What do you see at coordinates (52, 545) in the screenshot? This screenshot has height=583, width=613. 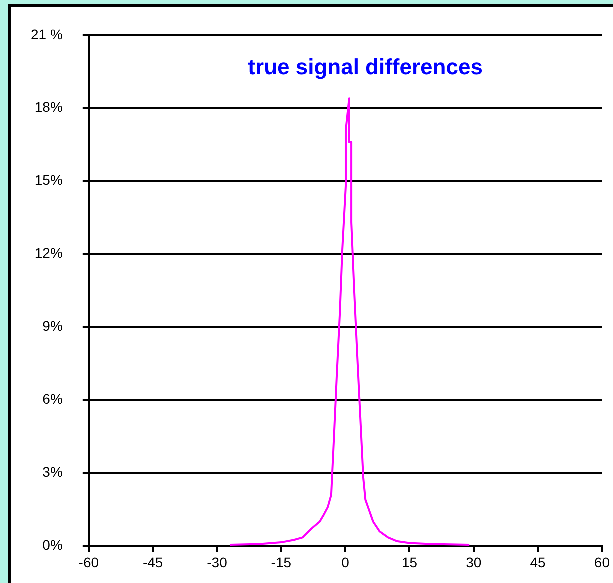 I see `y-tick-label: 0%` at bounding box center [52, 545].